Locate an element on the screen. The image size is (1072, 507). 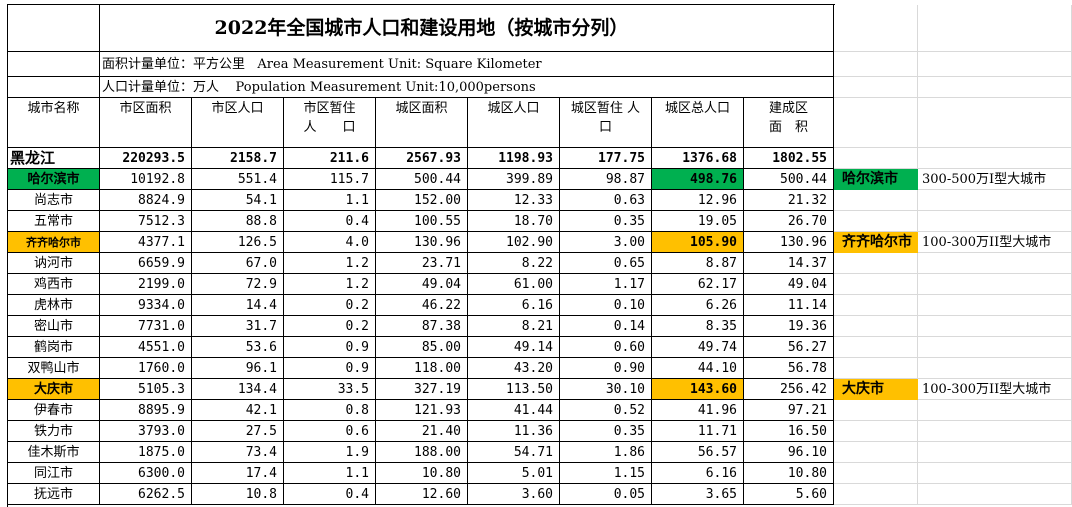
cell-value: 12.96 is located at coordinates (698, 200).